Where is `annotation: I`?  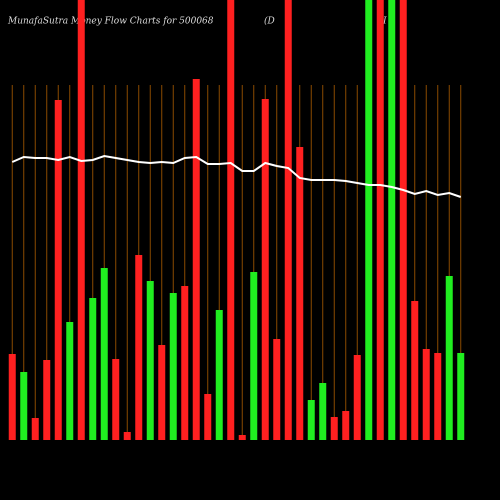
annotation: I is located at coordinates (384, 22).